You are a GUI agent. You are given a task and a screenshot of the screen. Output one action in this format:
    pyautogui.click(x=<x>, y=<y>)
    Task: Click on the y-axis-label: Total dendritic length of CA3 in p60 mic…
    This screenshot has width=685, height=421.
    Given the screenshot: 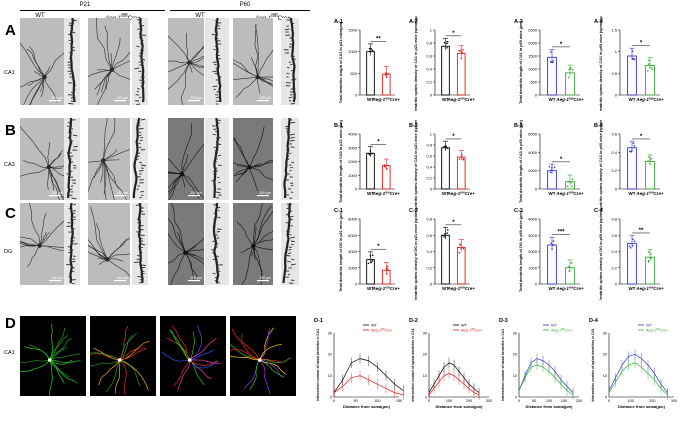 What is the action you would take?
    pyautogui.click(x=521, y=161)
    